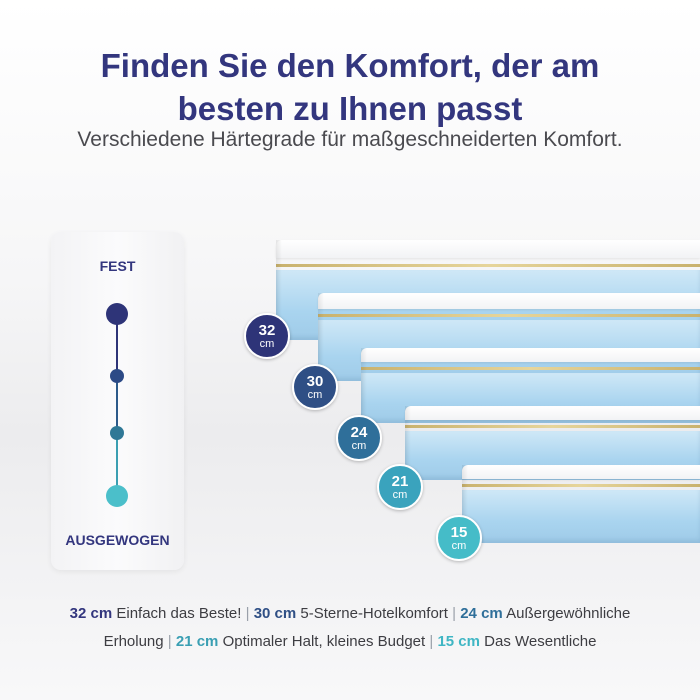 The width and height of the screenshot is (700, 700). Describe the element at coordinates (481, 613) in the screenshot. I see `desc-key-24cm: 24 cm` at that location.